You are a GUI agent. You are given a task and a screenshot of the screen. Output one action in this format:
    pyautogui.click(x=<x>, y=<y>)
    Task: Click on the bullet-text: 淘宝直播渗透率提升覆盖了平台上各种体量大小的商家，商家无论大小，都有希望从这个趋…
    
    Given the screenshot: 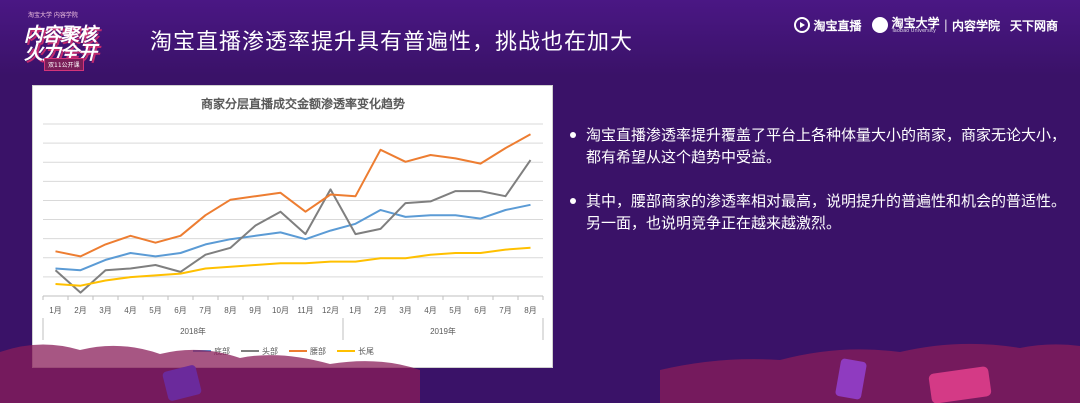 What is the action you would take?
    pyautogui.click(x=826, y=146)
    